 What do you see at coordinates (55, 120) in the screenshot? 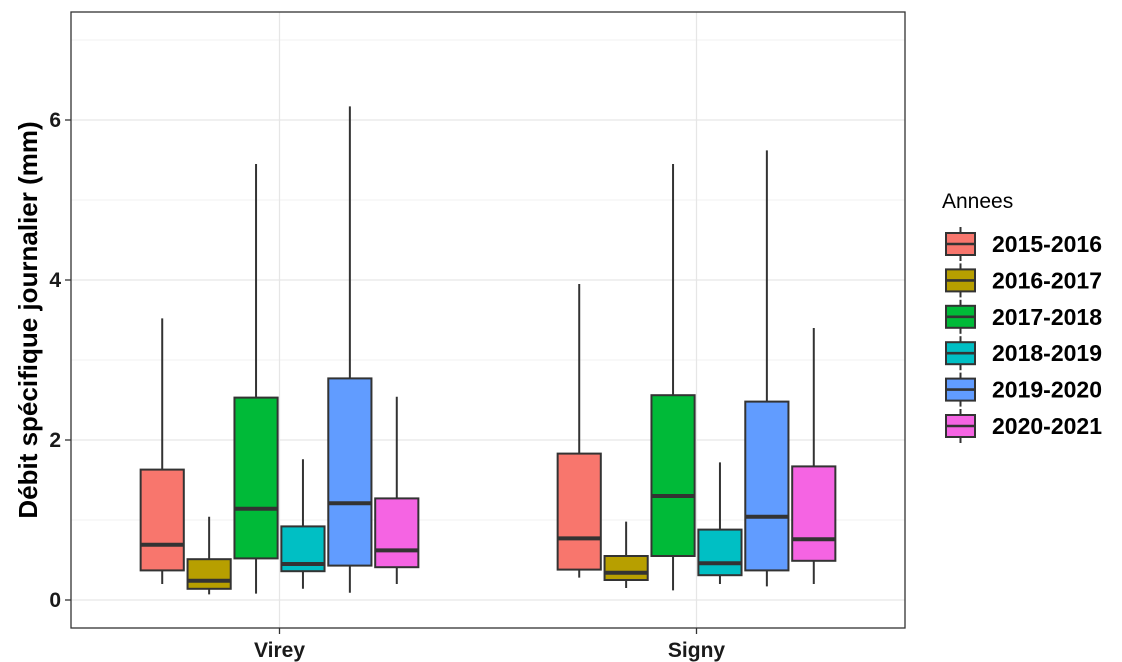
I see `y-tick-label: 6` at bounding box center [55, 120].